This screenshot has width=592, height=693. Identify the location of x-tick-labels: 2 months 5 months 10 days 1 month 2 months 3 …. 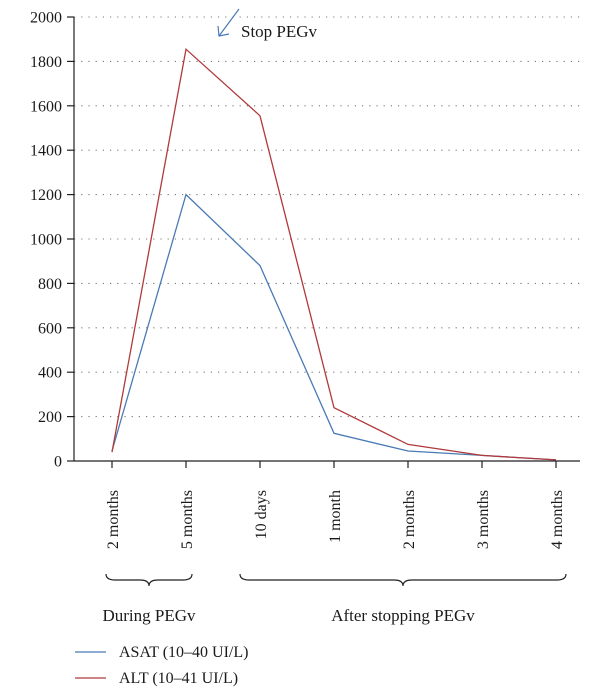
(335, 519).